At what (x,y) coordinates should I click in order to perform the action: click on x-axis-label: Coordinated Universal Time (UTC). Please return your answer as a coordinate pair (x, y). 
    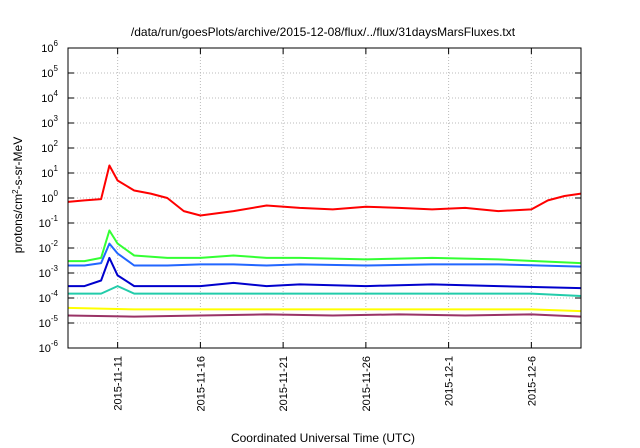
    Looking at the image, I should click on (323, 438).